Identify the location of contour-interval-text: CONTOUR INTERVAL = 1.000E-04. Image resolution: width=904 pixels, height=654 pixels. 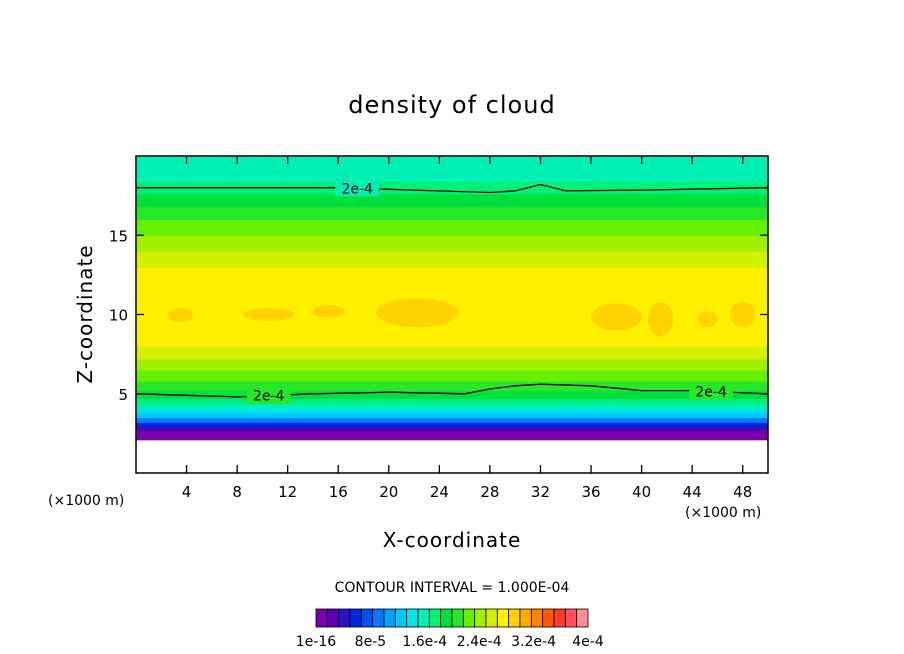
(452, 588).